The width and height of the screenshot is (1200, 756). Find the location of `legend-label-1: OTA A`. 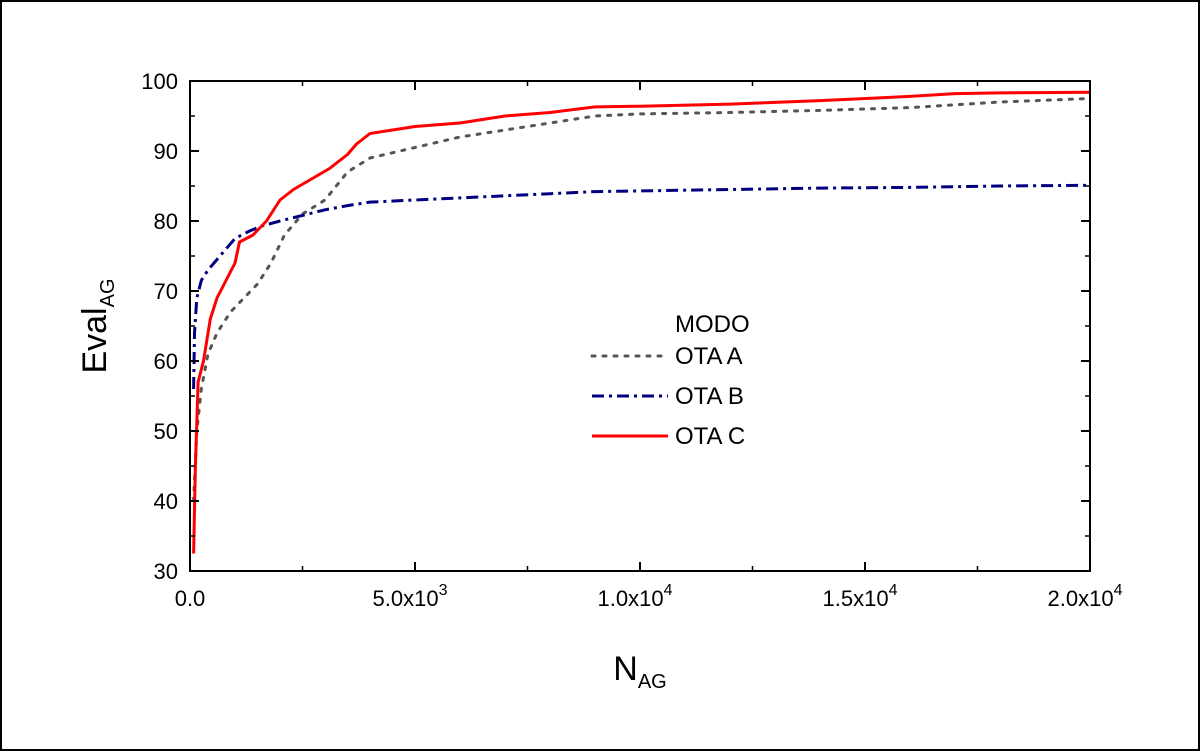

legend-label-1: OTA A is located at coordinates (709, 356).